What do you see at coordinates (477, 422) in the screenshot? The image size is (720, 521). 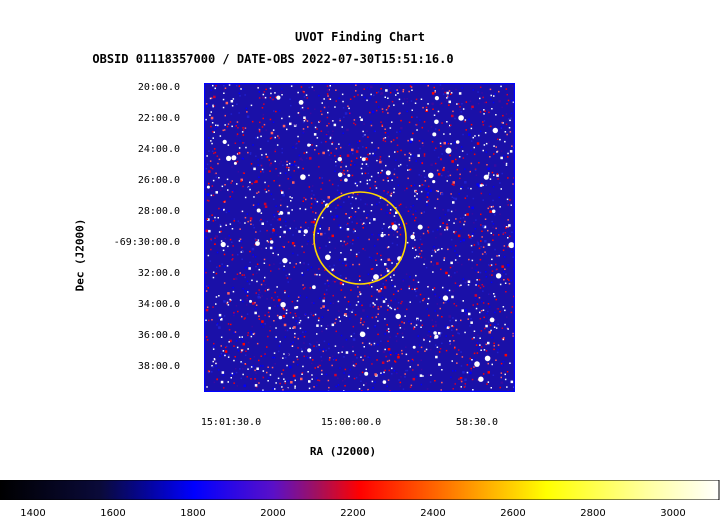 I see `ra-tick-label: 58:30.0` at bounding box center [477, 422].